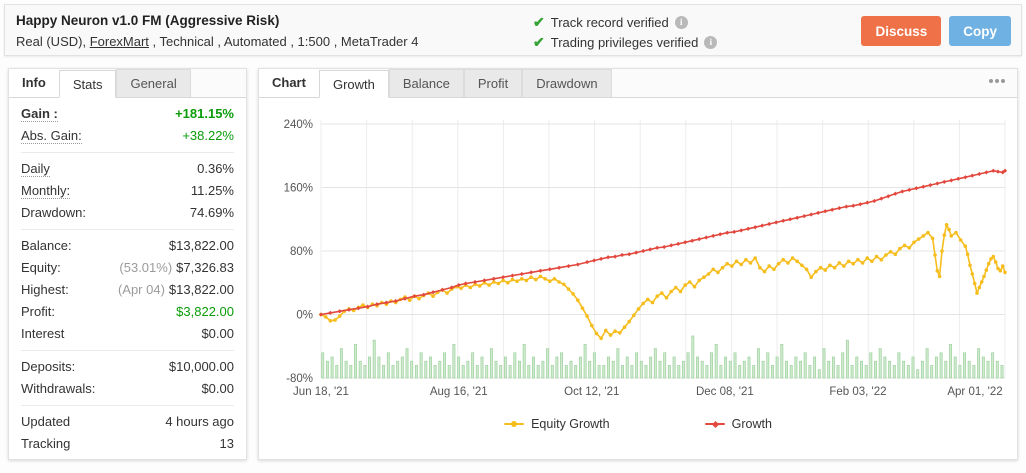 This screenshot has width=1026, height=473. What do you see at coordinates (153, 83) in the screenshot?
I see `tab-general: General` at bounding box center [153, 83].